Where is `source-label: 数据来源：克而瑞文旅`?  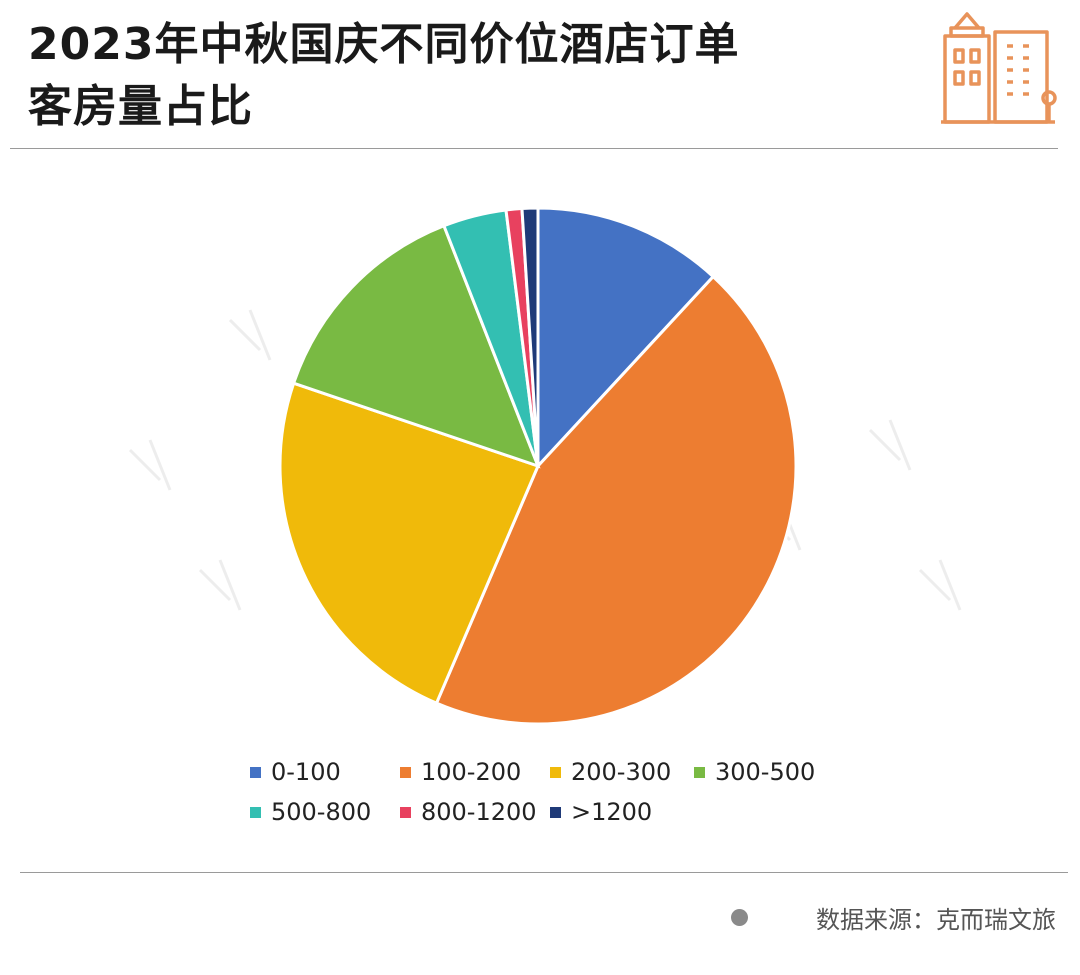 source-label: 数据来源：克而瑞文旅 is located at coordinates (936, 920).